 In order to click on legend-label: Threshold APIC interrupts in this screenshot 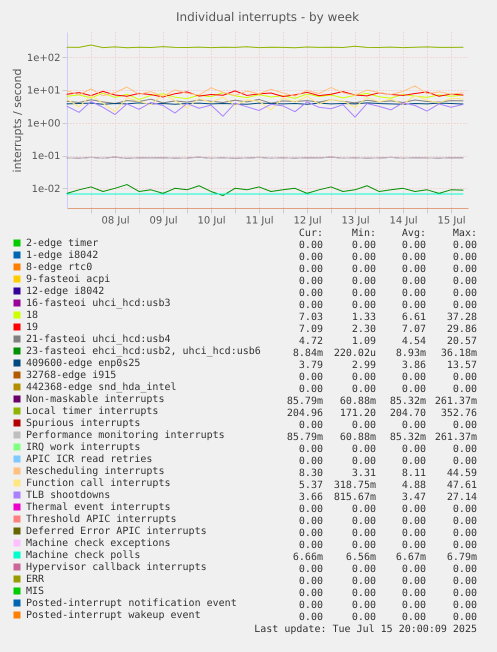, I will do `click(101, 519)`.